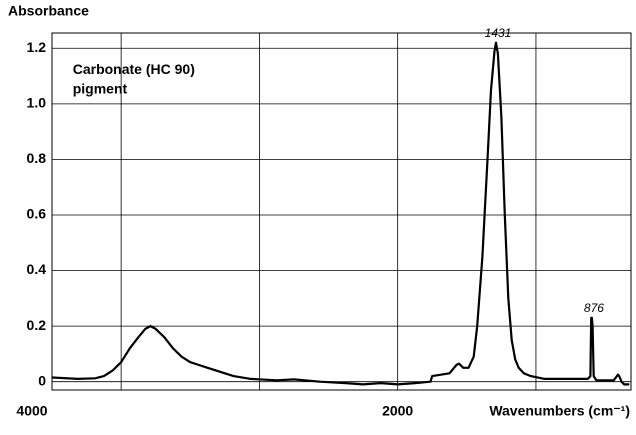 The height and width of the screenshot is (435, 636). I want to click on annotation: pigment, so click(100, 89).